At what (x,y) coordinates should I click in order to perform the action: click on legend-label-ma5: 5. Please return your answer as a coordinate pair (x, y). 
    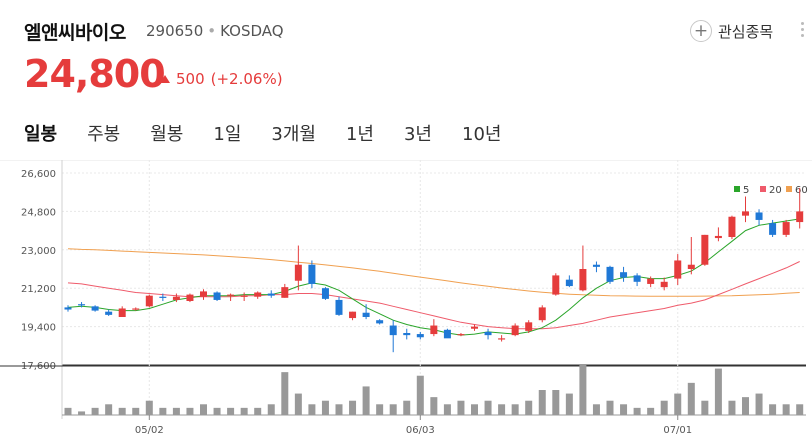
    Looking at the image, I should click on (746, 190).